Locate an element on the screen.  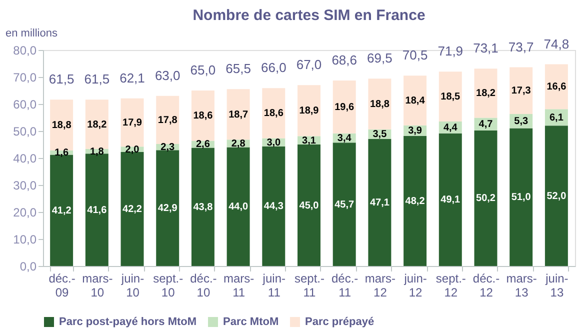
data-label: 3,1 is located at coordinates (309, 140).